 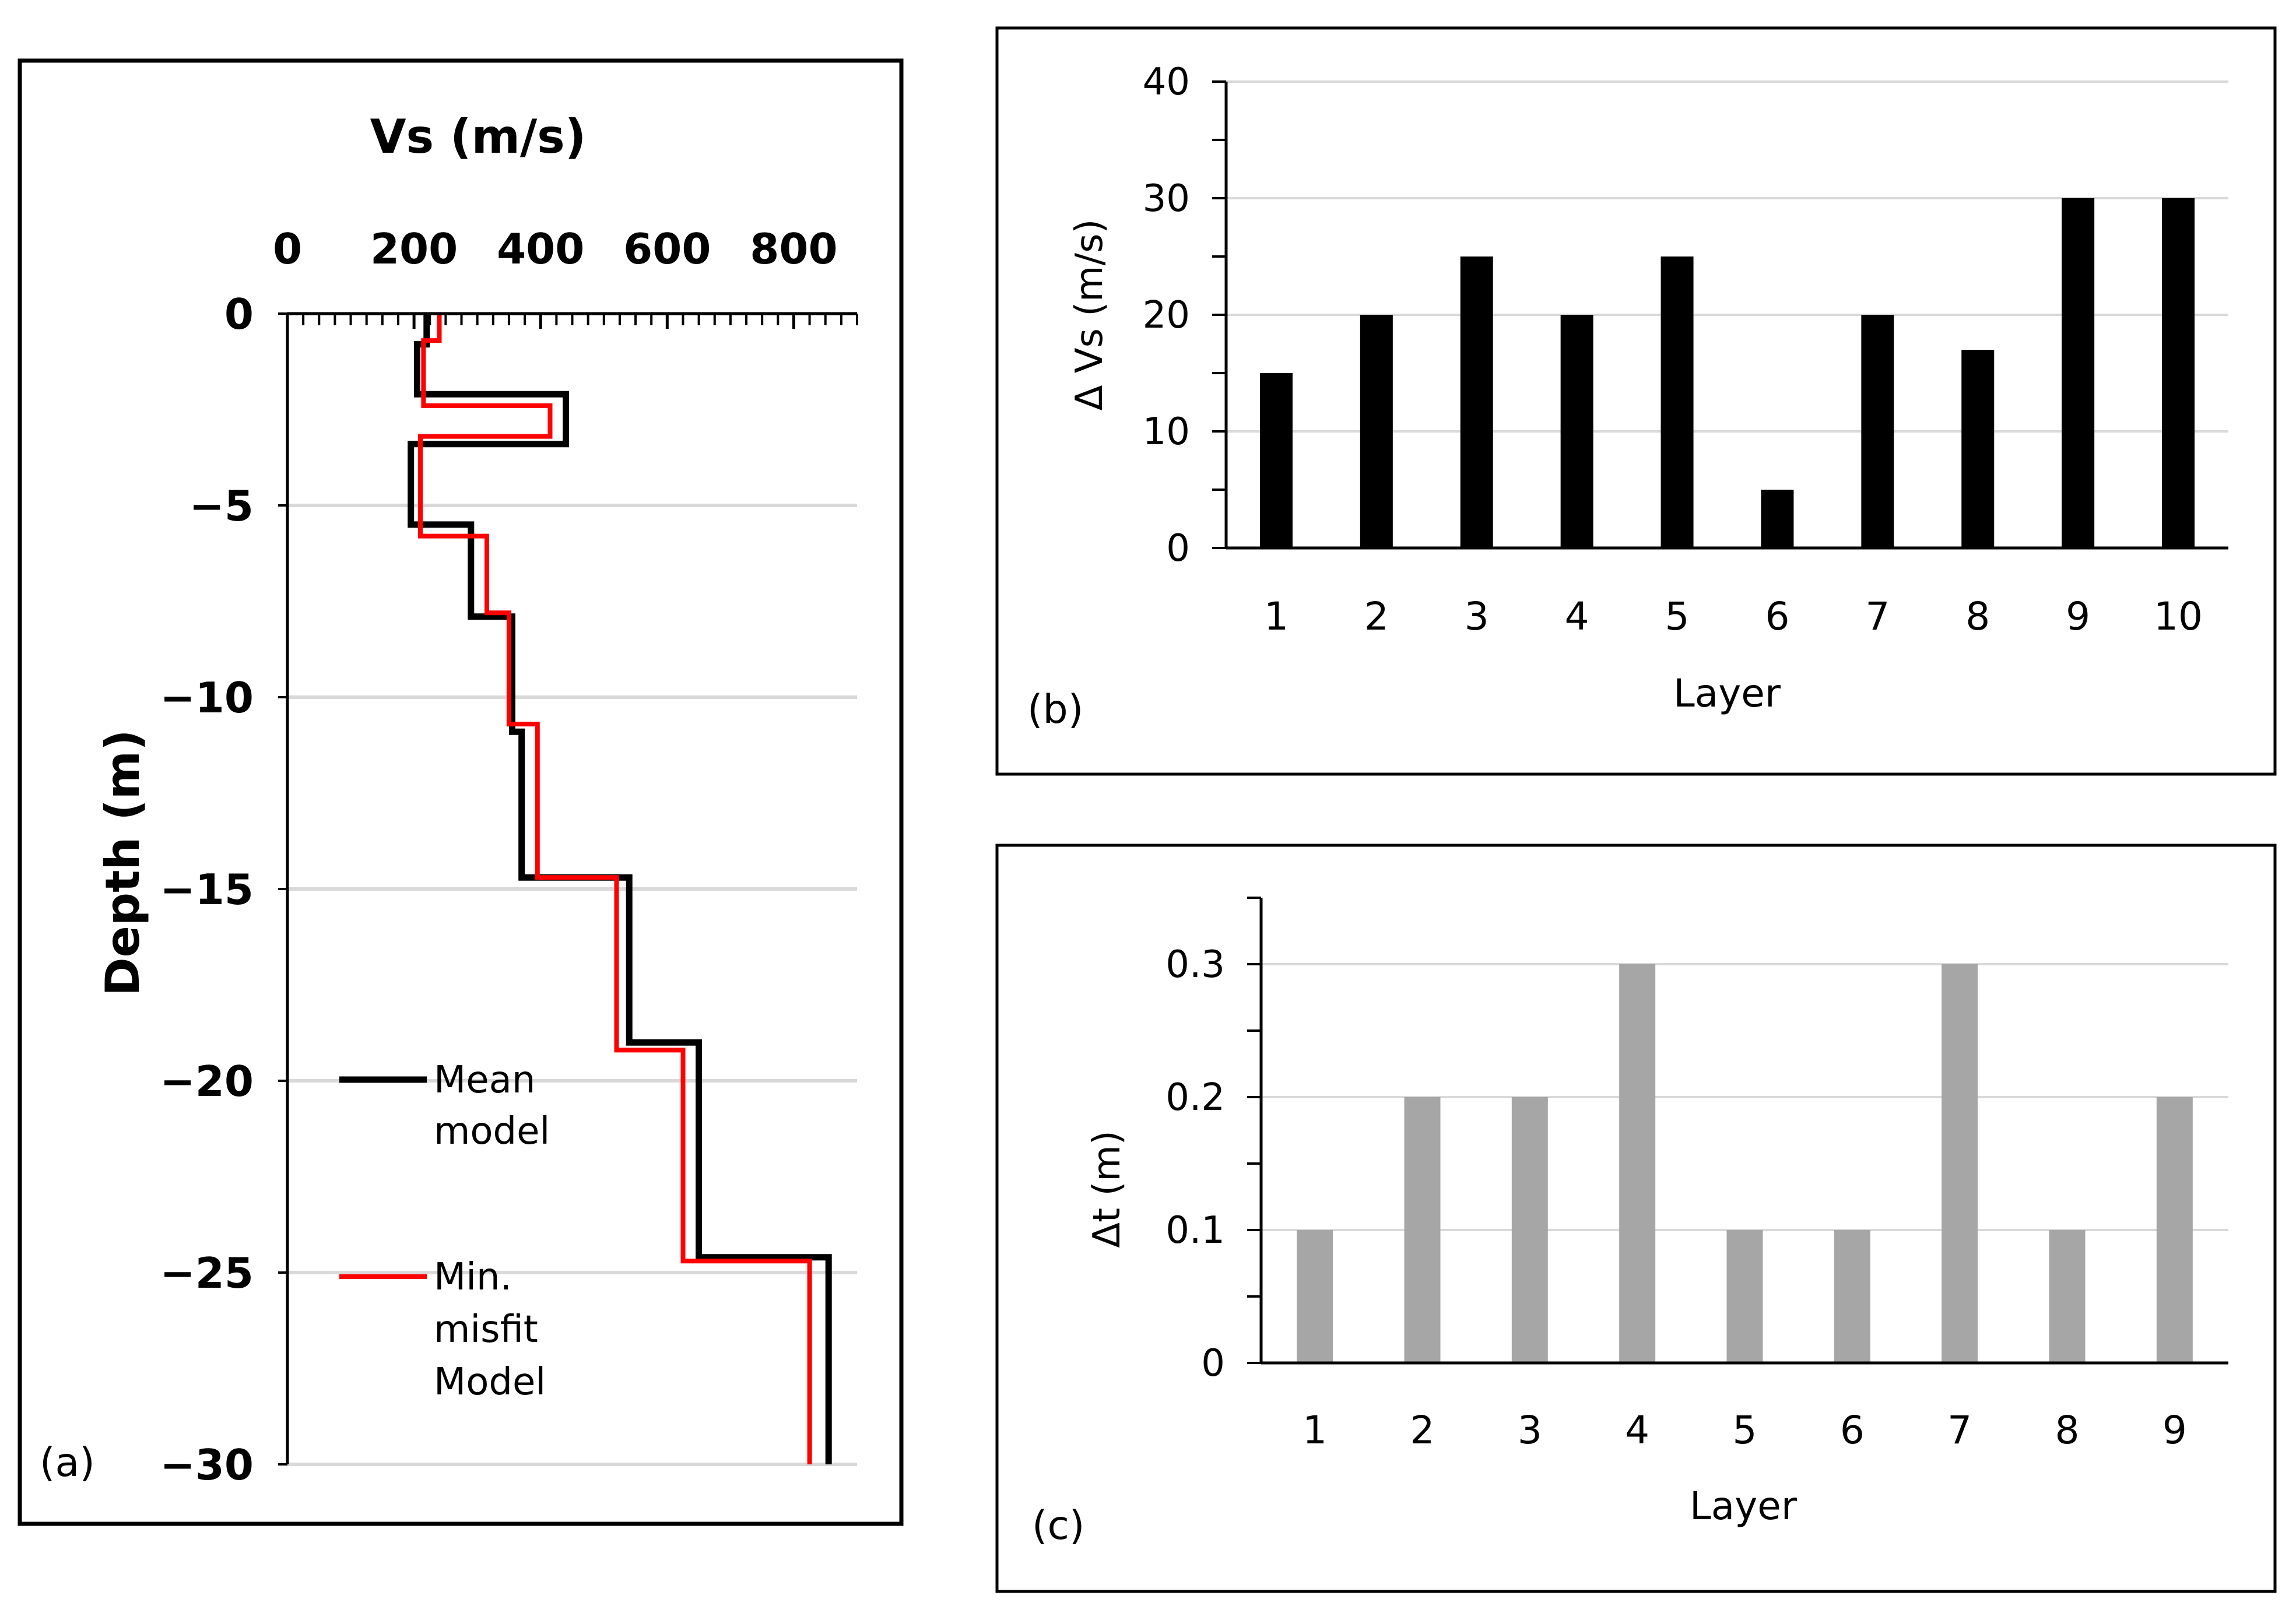 What do you see at coordinates (1530, 1430) in the screenshot?
I see `c-xtick-label: 3` at bounding box center [1530, 1430].